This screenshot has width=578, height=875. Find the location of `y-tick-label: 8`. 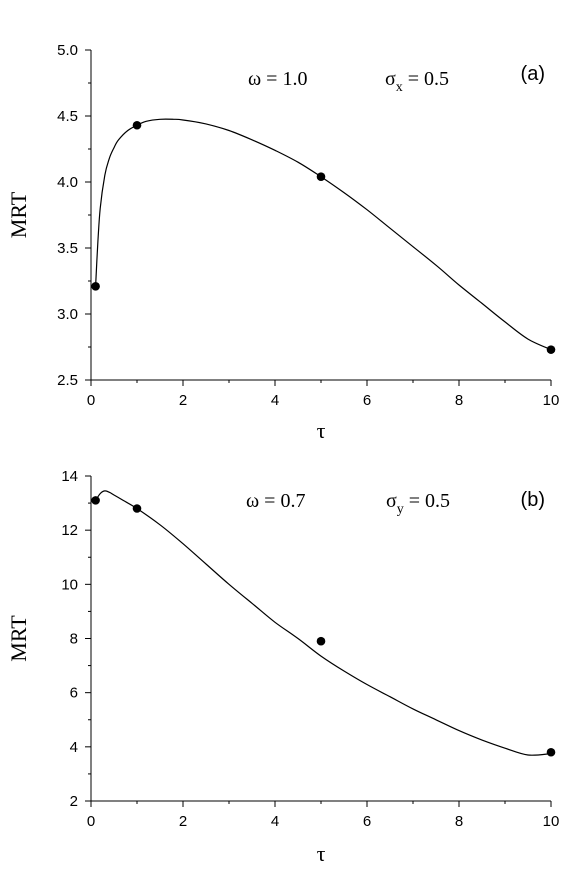

y-tick-label: 8 is located at coordinates (74, 639).